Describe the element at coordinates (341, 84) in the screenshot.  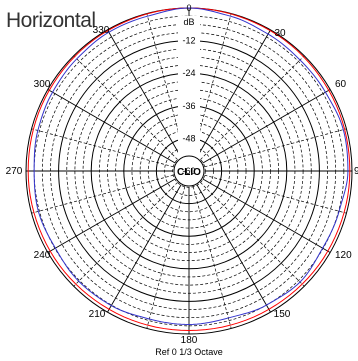
I see `angle-label: 60` at that location.